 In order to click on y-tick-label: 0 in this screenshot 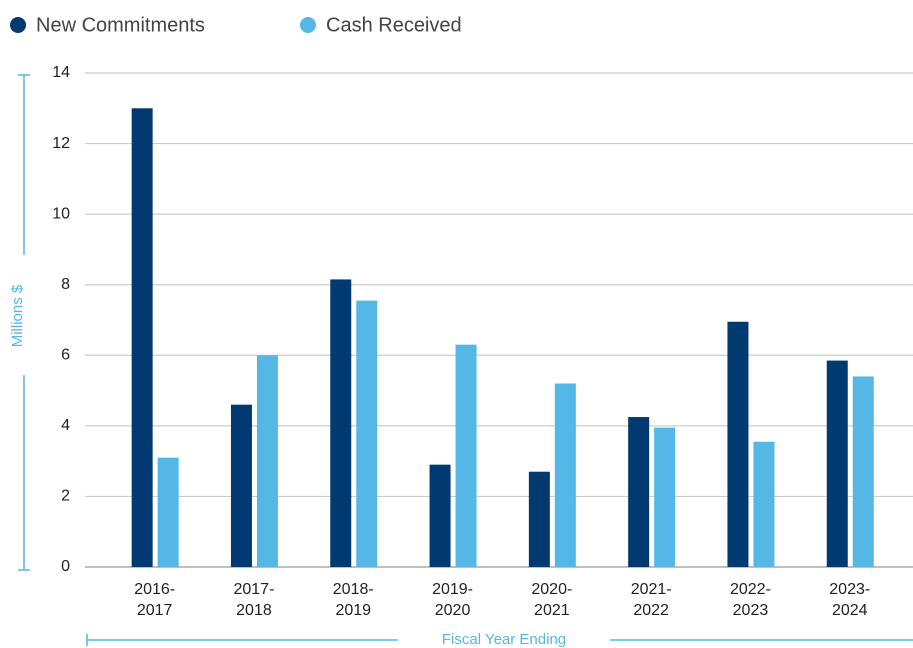, I will do `click(65, 566)`.